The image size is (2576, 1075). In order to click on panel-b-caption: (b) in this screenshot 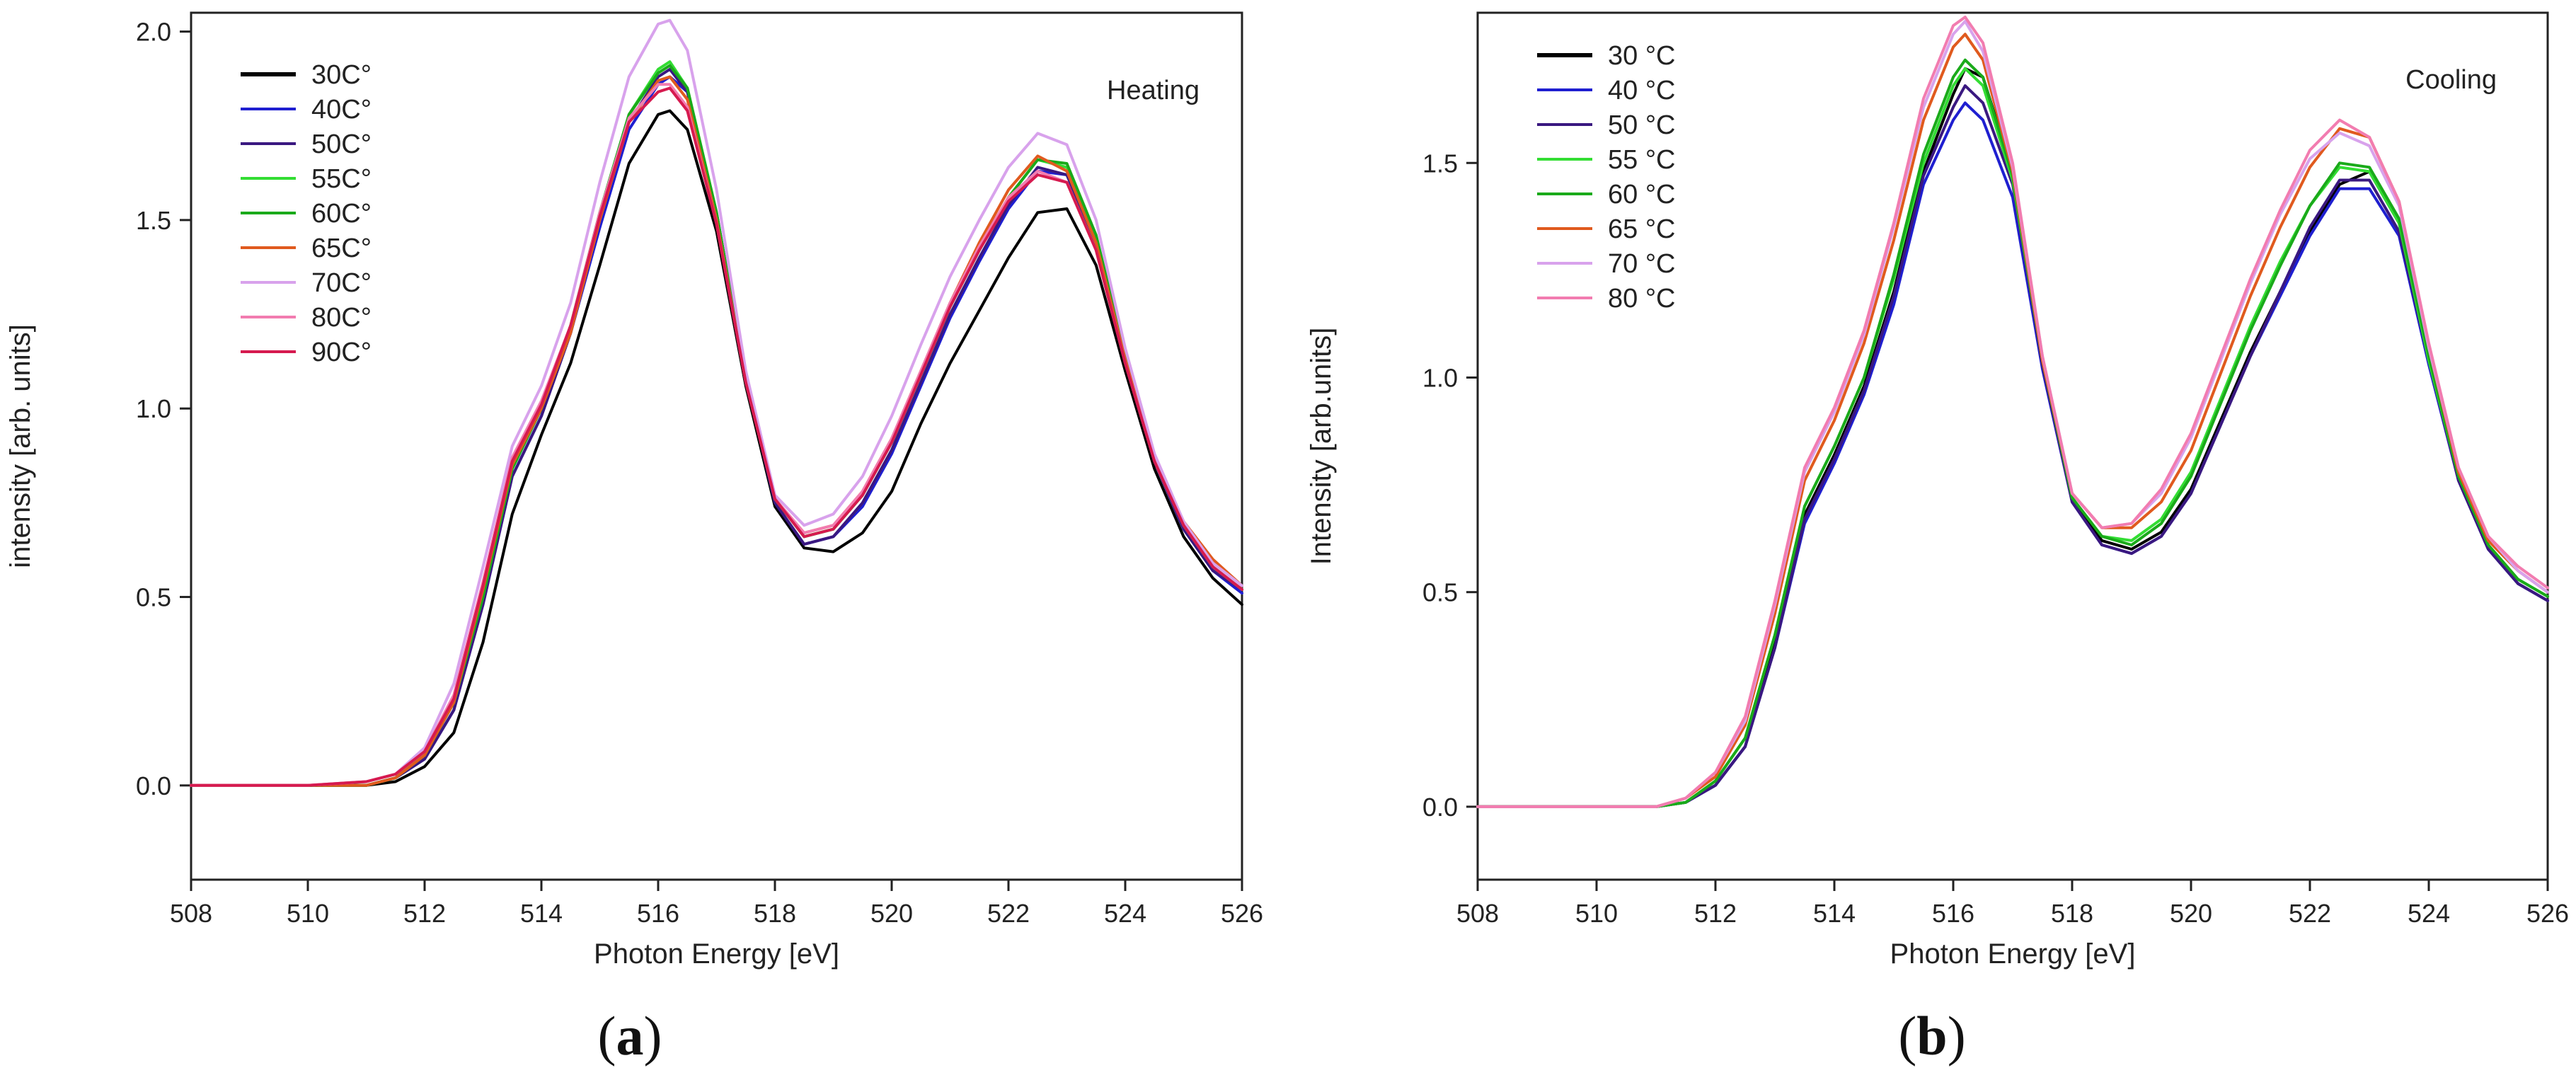, I will do `click(1931, 1036)`.